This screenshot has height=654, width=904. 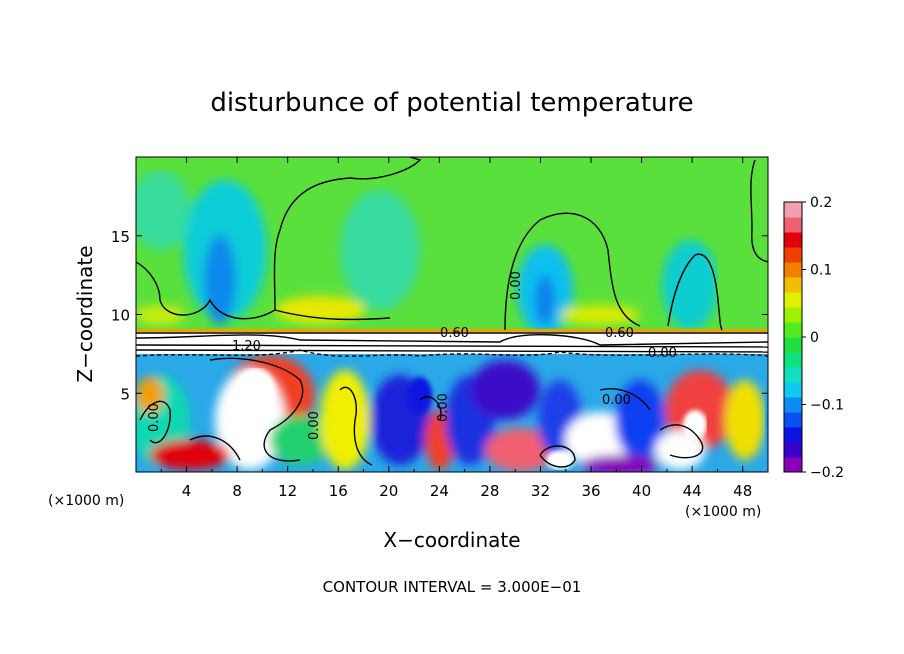 I want to click on colorbar-tick-label: 0.2, so click(x=821, y=203).